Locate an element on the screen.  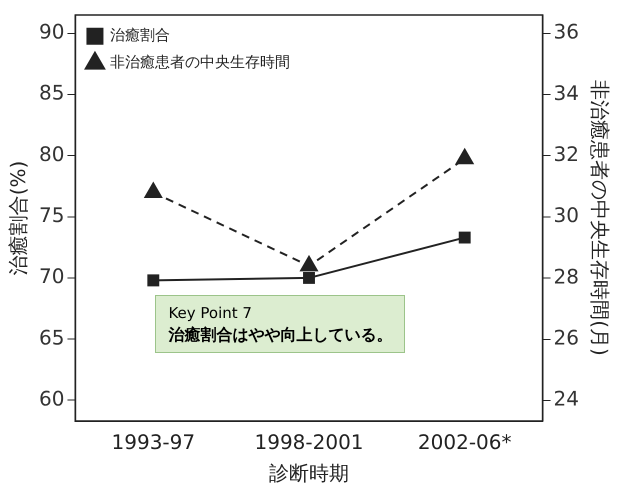
y2-tick-label: 24 is located at coordinates (567, 398).